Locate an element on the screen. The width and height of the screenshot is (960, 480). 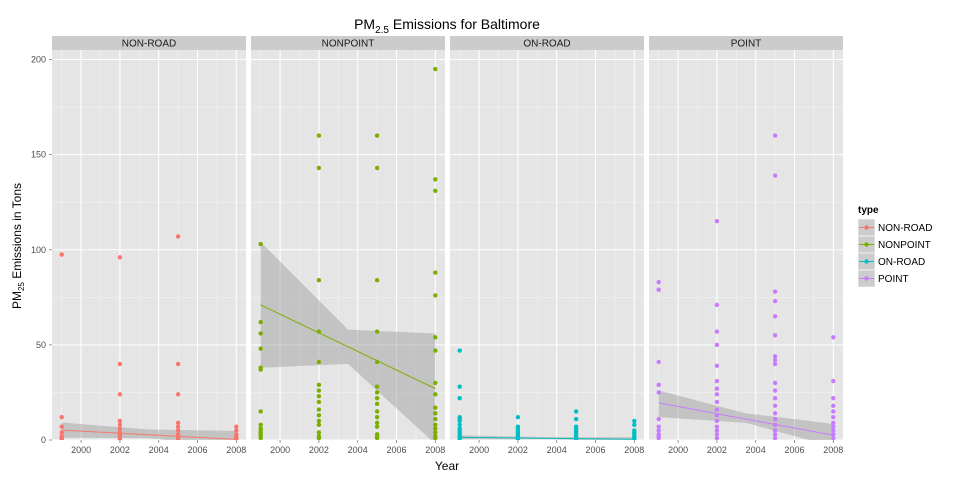
legend-item-nonpoint: NONPOINT is located at coordinates (894, 244).